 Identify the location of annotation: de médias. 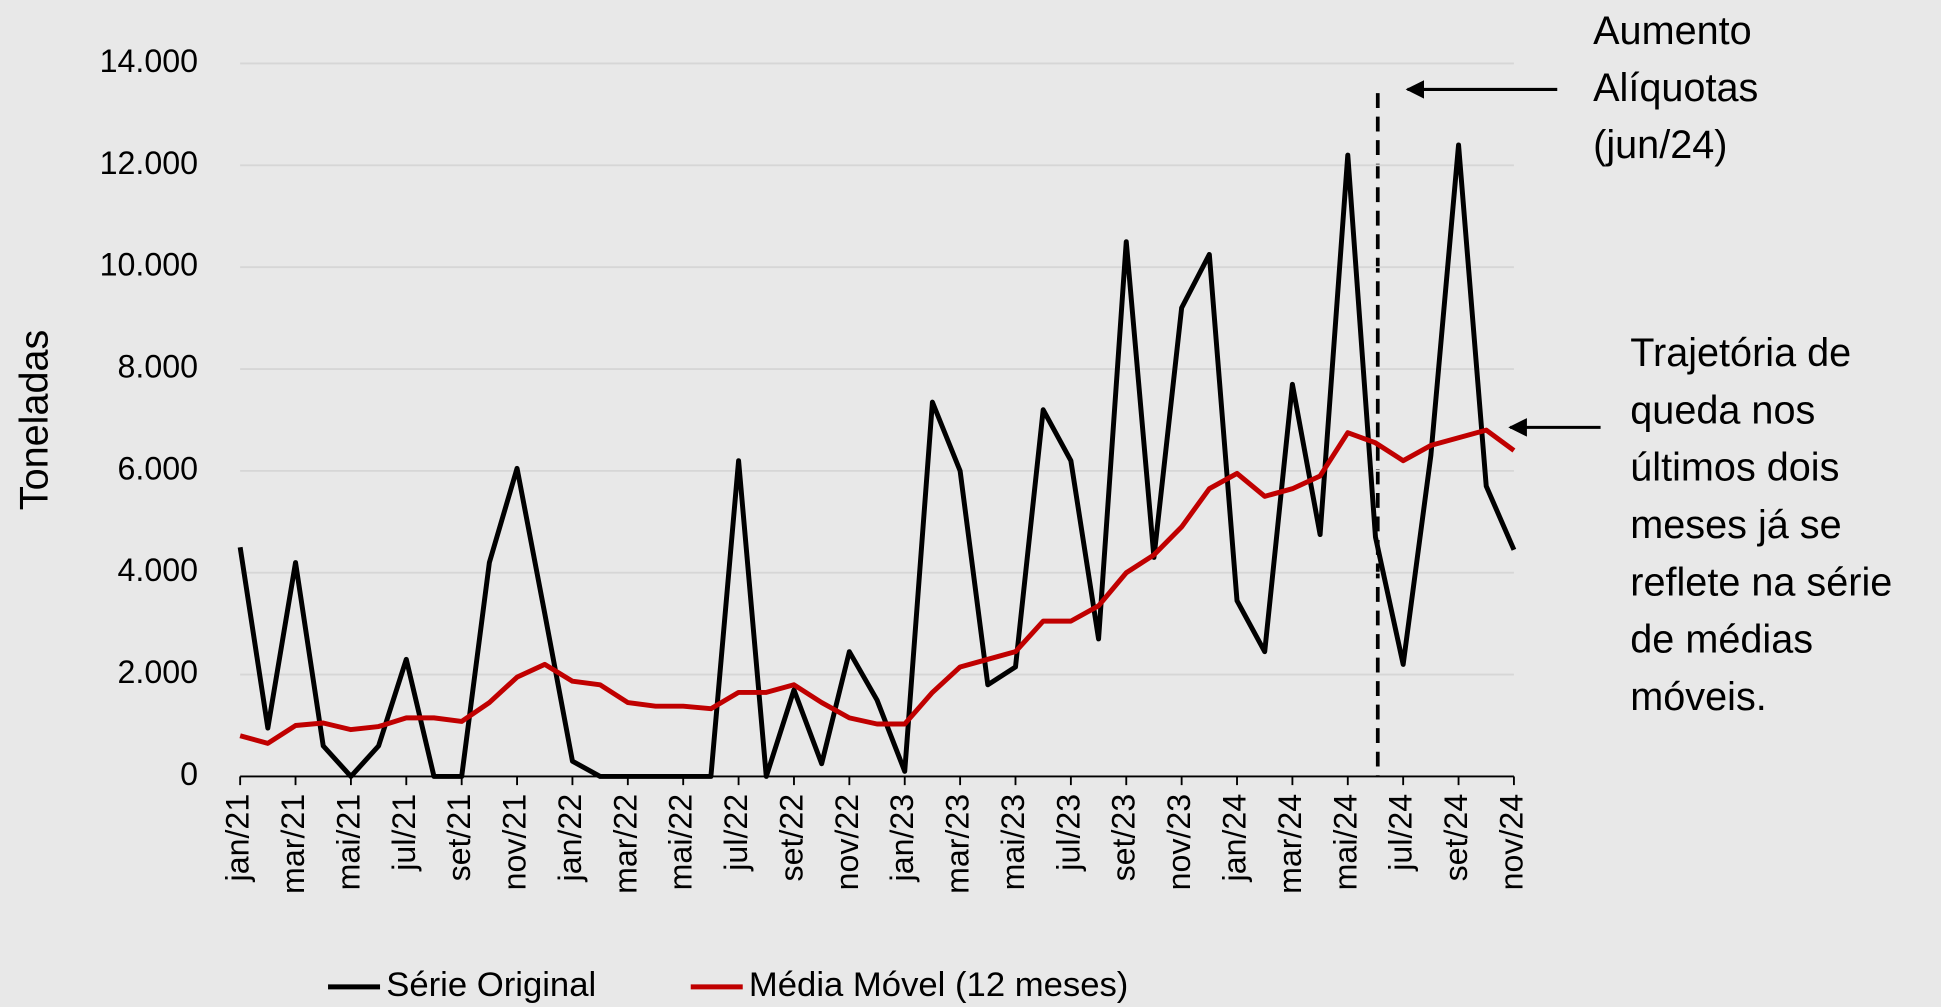
(1721, 640).